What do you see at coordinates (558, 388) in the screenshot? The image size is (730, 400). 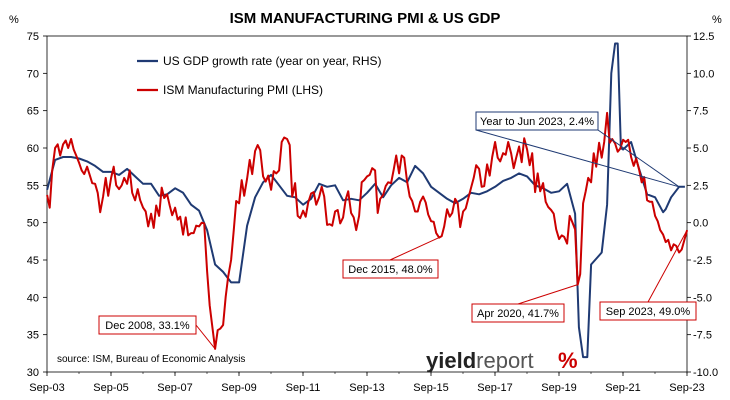 I see `x-tick-label: Sep-19` at bounding box center [558, 388].